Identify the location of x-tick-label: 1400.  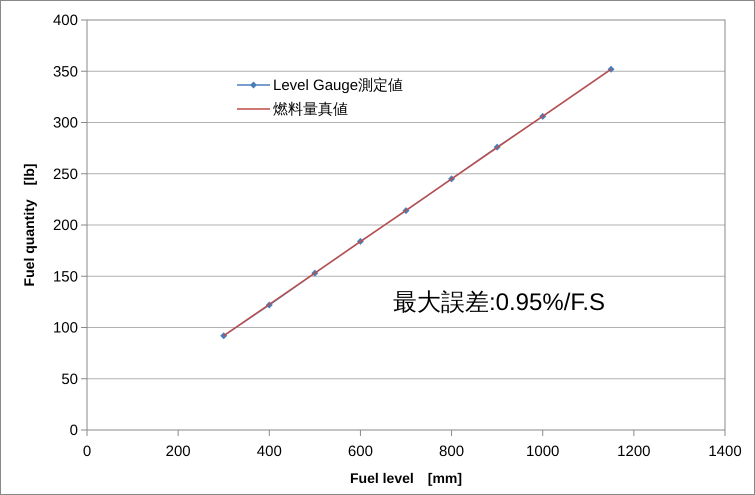
(725, 451).